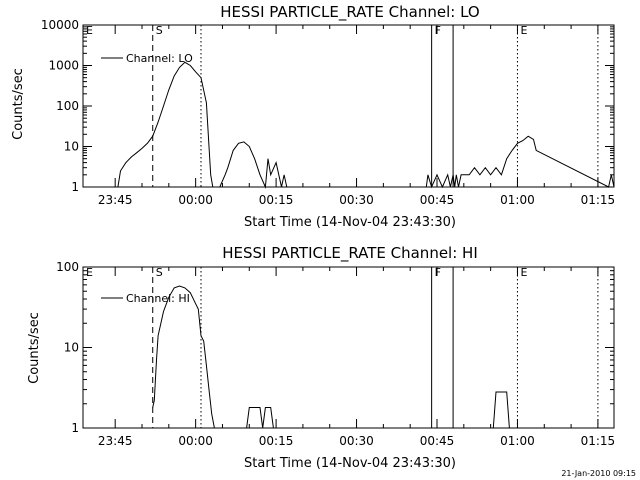 Image resolution: width=640 pixels, height=480 pixels. I want to click on legend-label: Channel: HI, so click(158, 298).